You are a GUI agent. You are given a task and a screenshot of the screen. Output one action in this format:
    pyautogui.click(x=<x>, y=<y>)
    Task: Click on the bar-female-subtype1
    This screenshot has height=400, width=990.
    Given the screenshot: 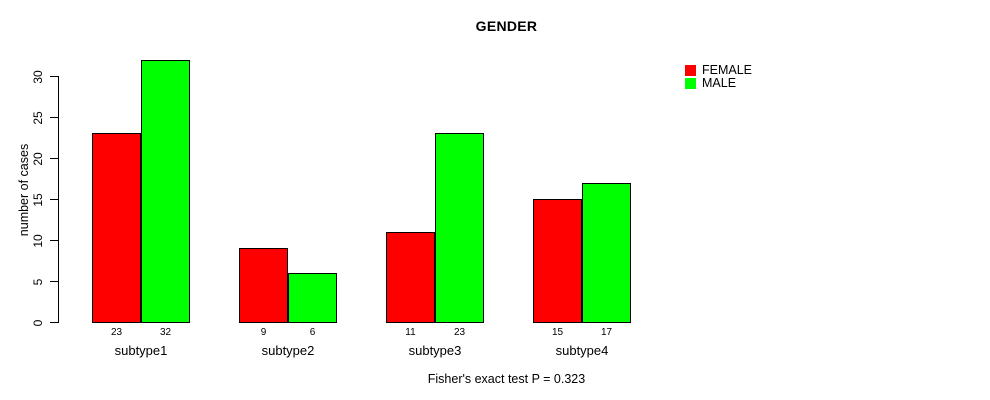 What is the action you would take?
    pyautogui.click(x=116, y=228)
    